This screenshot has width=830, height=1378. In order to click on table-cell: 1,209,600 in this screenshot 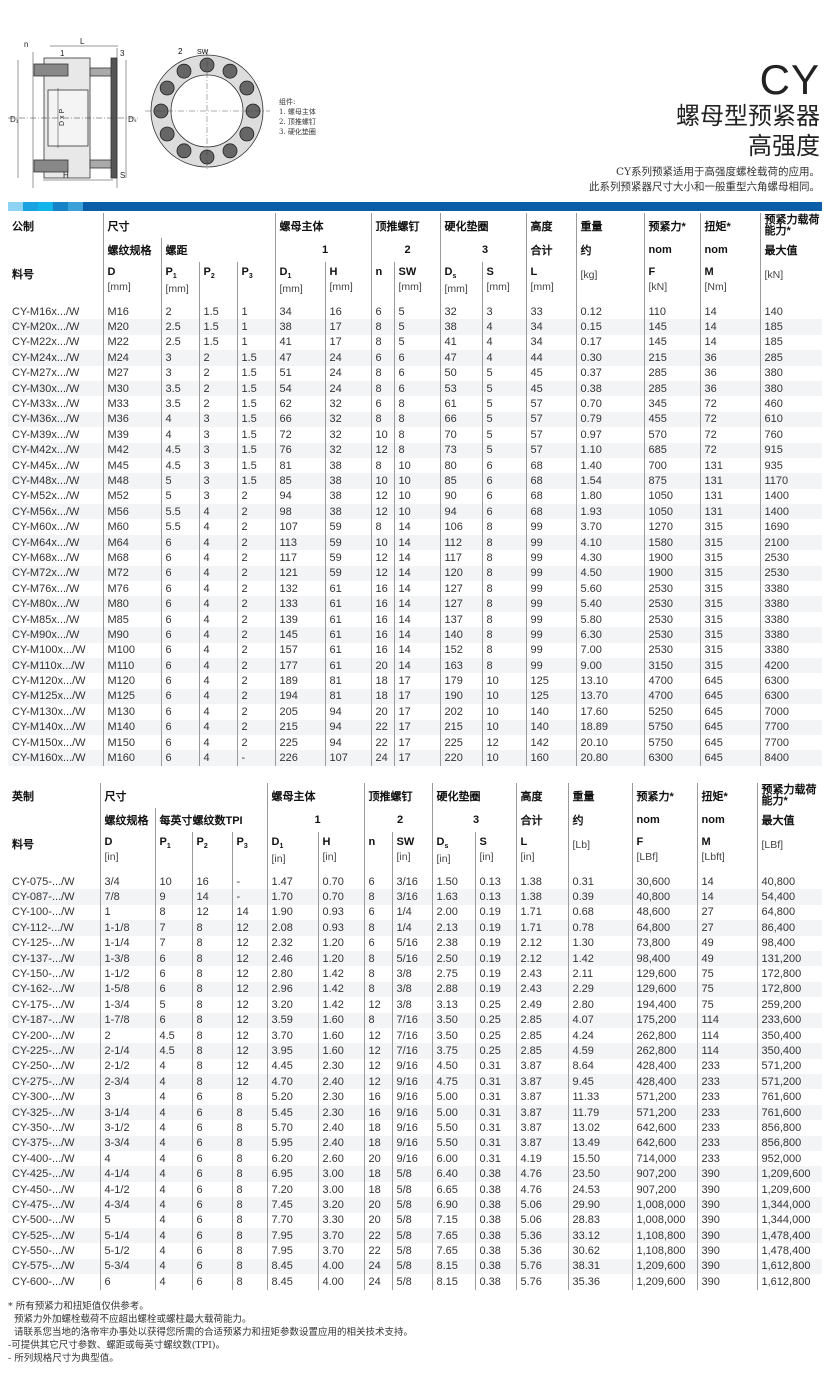, I will do `click(664, 1282)`.